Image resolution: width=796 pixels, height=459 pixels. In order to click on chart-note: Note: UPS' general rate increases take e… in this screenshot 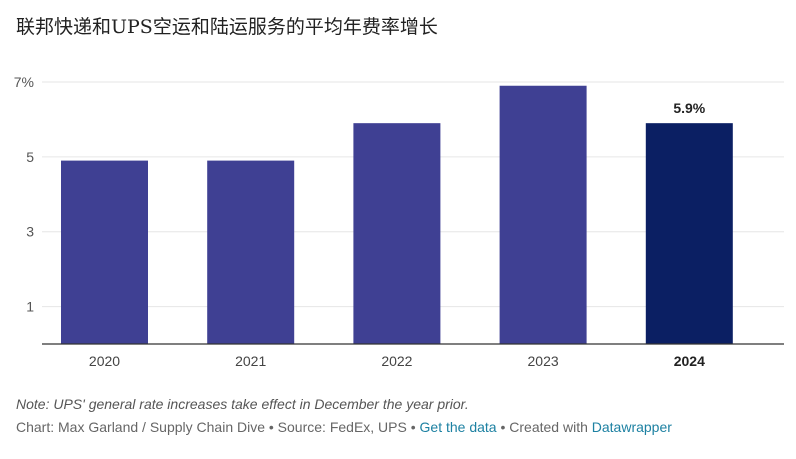, I will do `click(242, 404)`.